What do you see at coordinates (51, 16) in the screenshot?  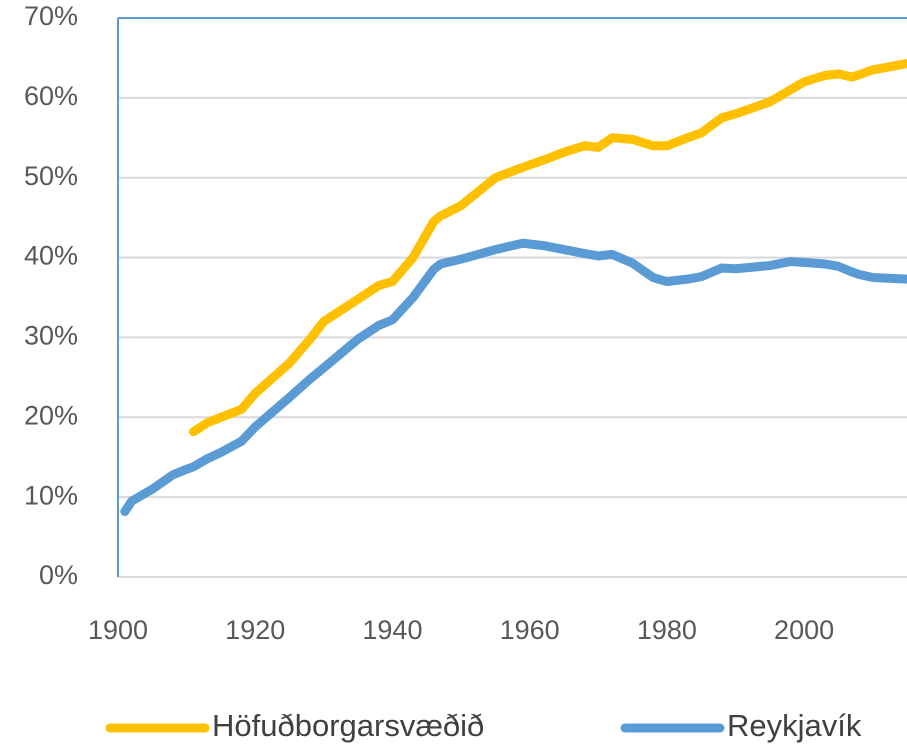 I see `y-tick-label: 70%` at bounding box center [51, 16].